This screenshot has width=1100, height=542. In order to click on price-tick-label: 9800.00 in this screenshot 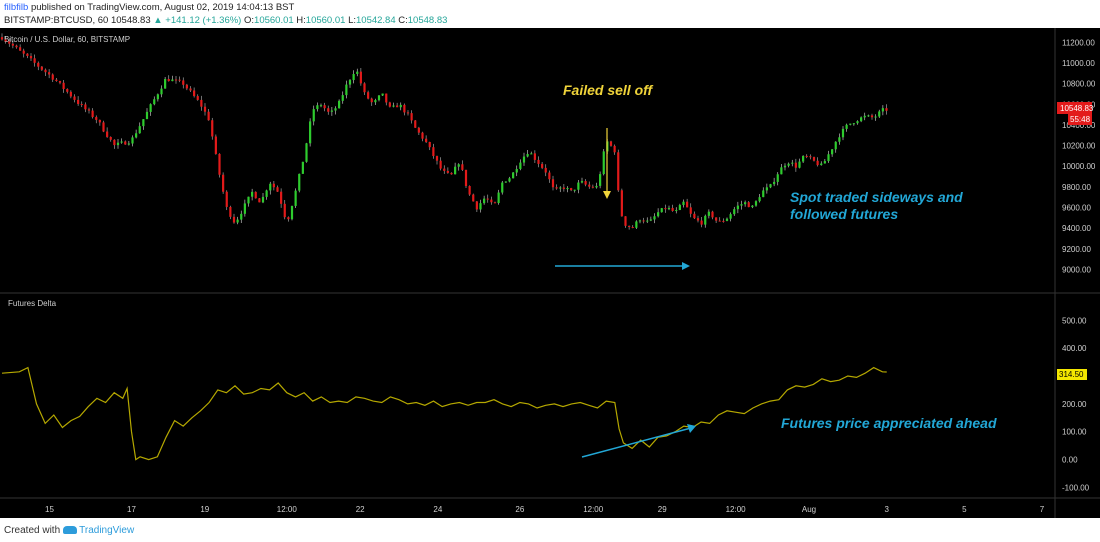, I will do `click(1076, 187)`.